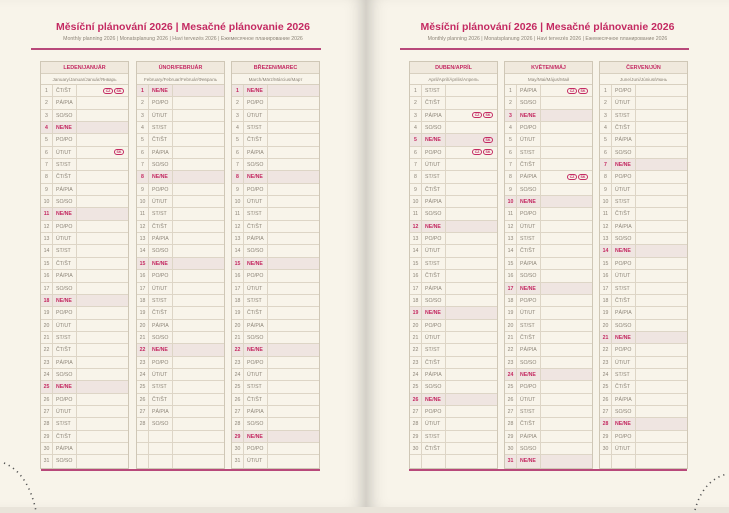 This screenshot has height=513, width=729. What do you see at coordinates (548, 251) in the screenshot?
I see `day-row: 14 ČT/ŠT` at bounding box center [548, 251].